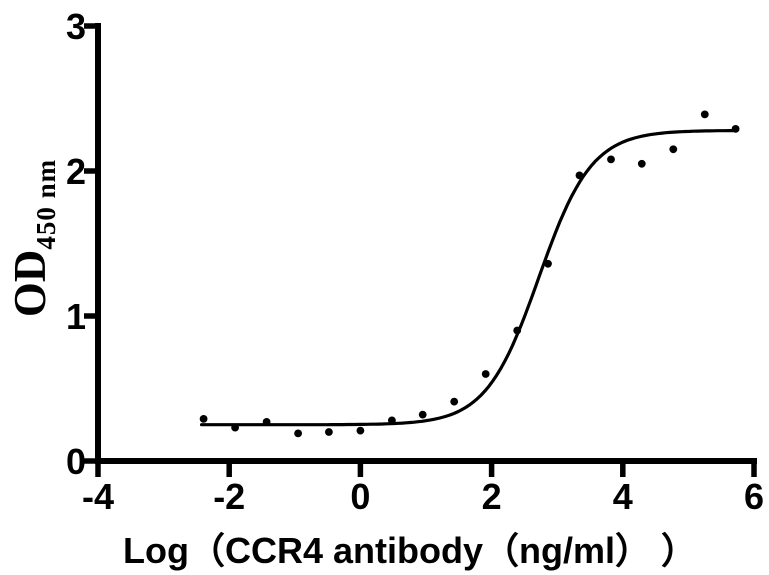 This screenshot has width=769, height=575. Describe the element at coordinates (76, 171) in the screenshot. I see `y-tick-label: 2` at that location.